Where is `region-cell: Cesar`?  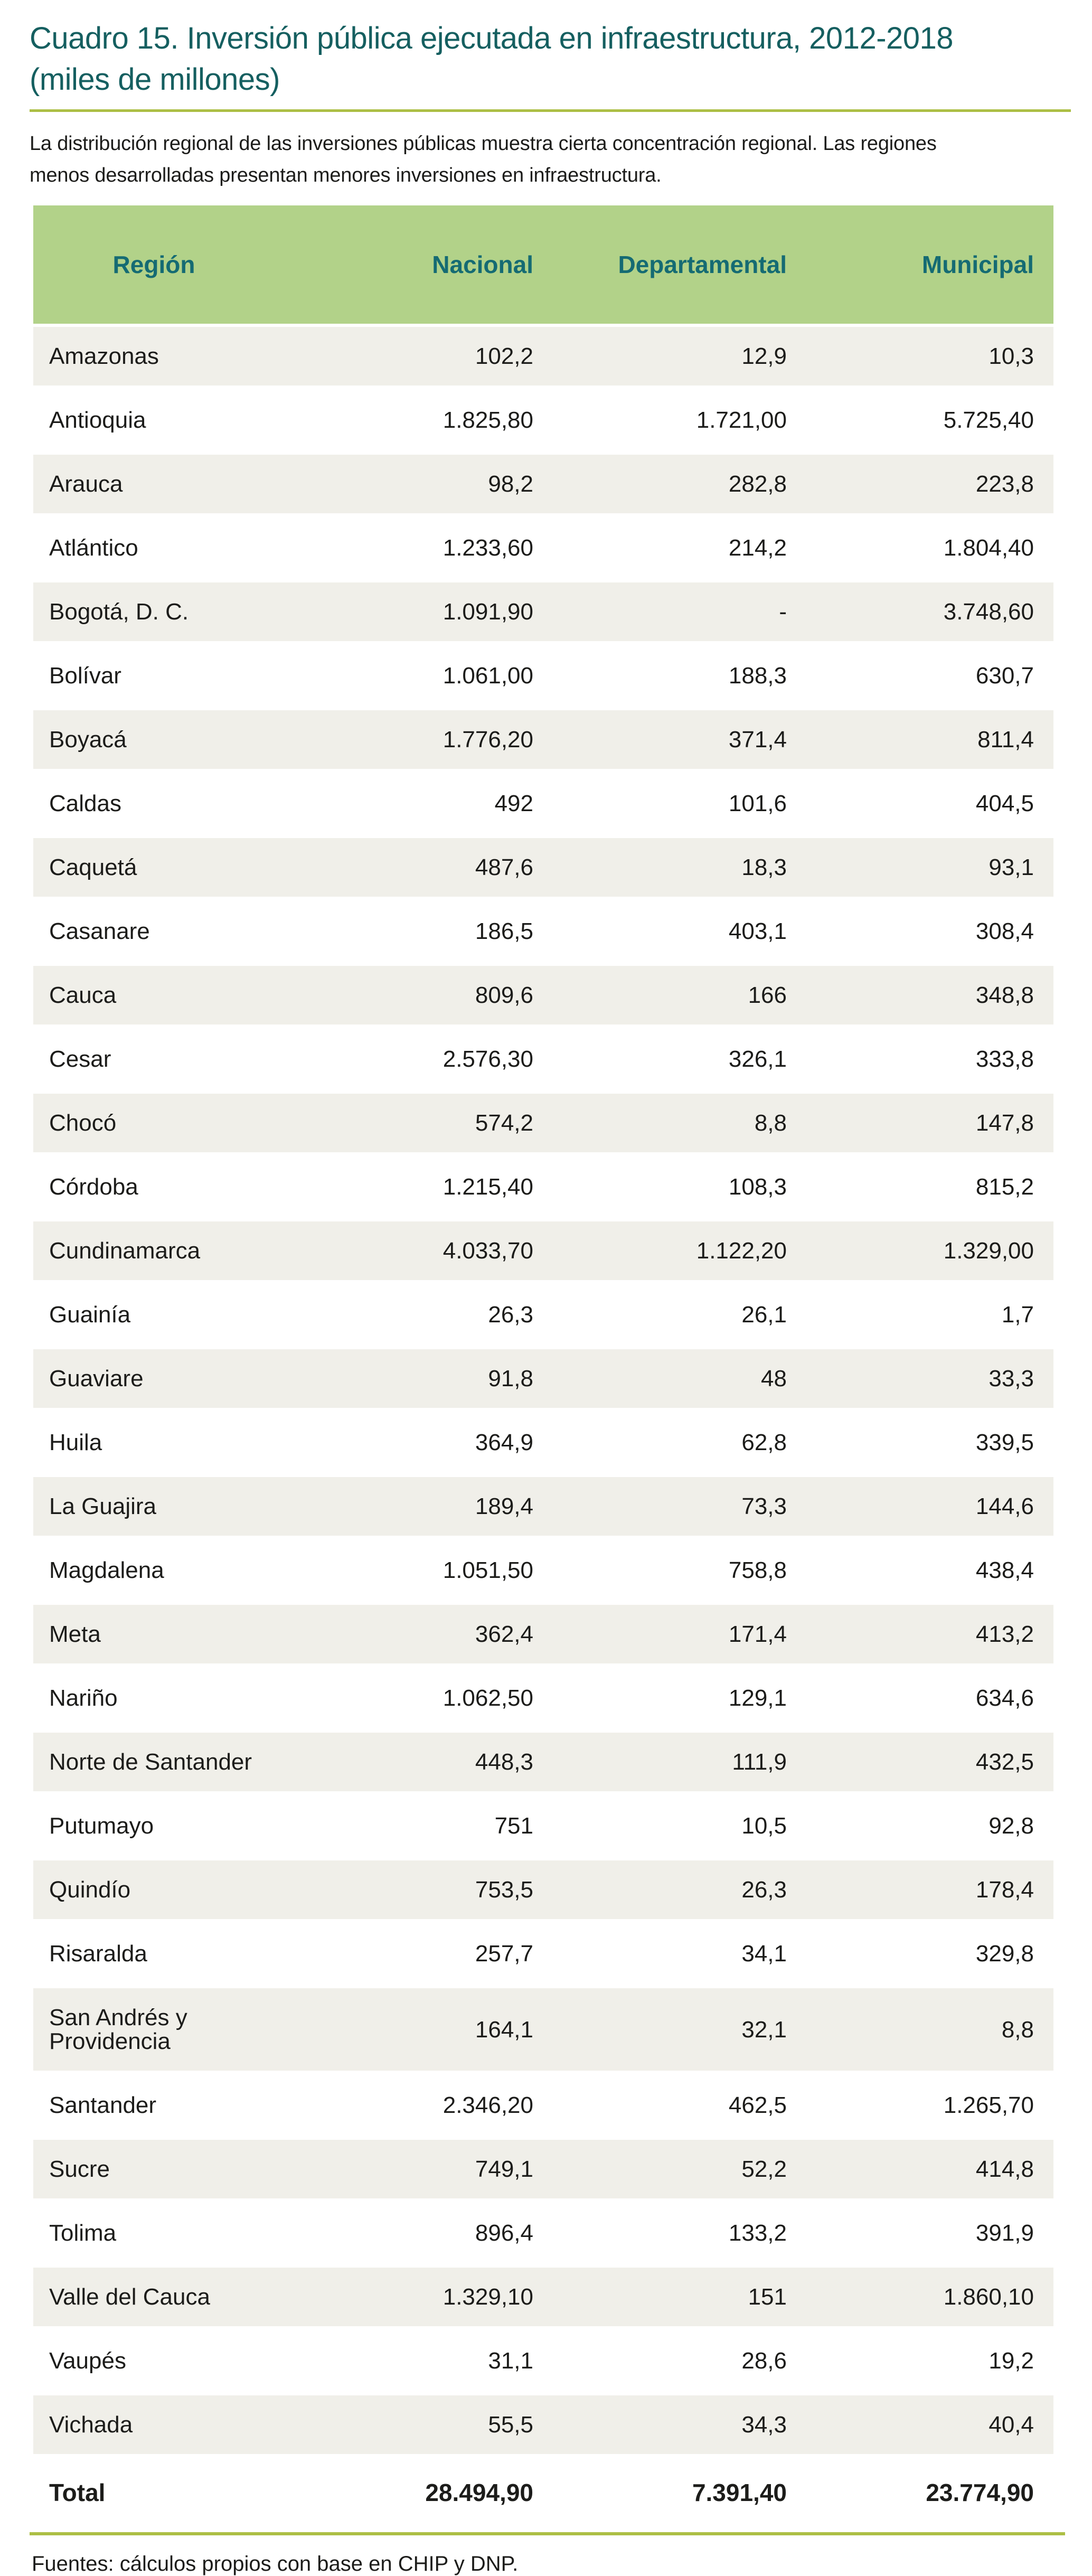 region-cell: Cesar is located at coordinates (154, 1062).